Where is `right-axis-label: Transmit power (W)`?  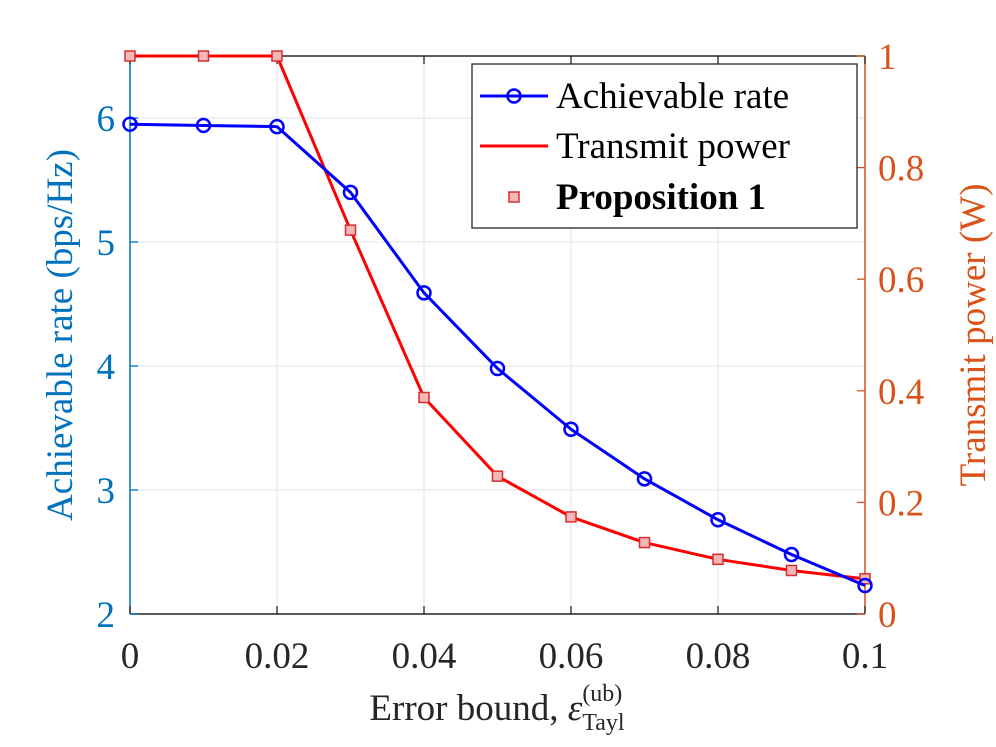
right-axis-label: Transmit power (W) is located at coordinates (973, 335).